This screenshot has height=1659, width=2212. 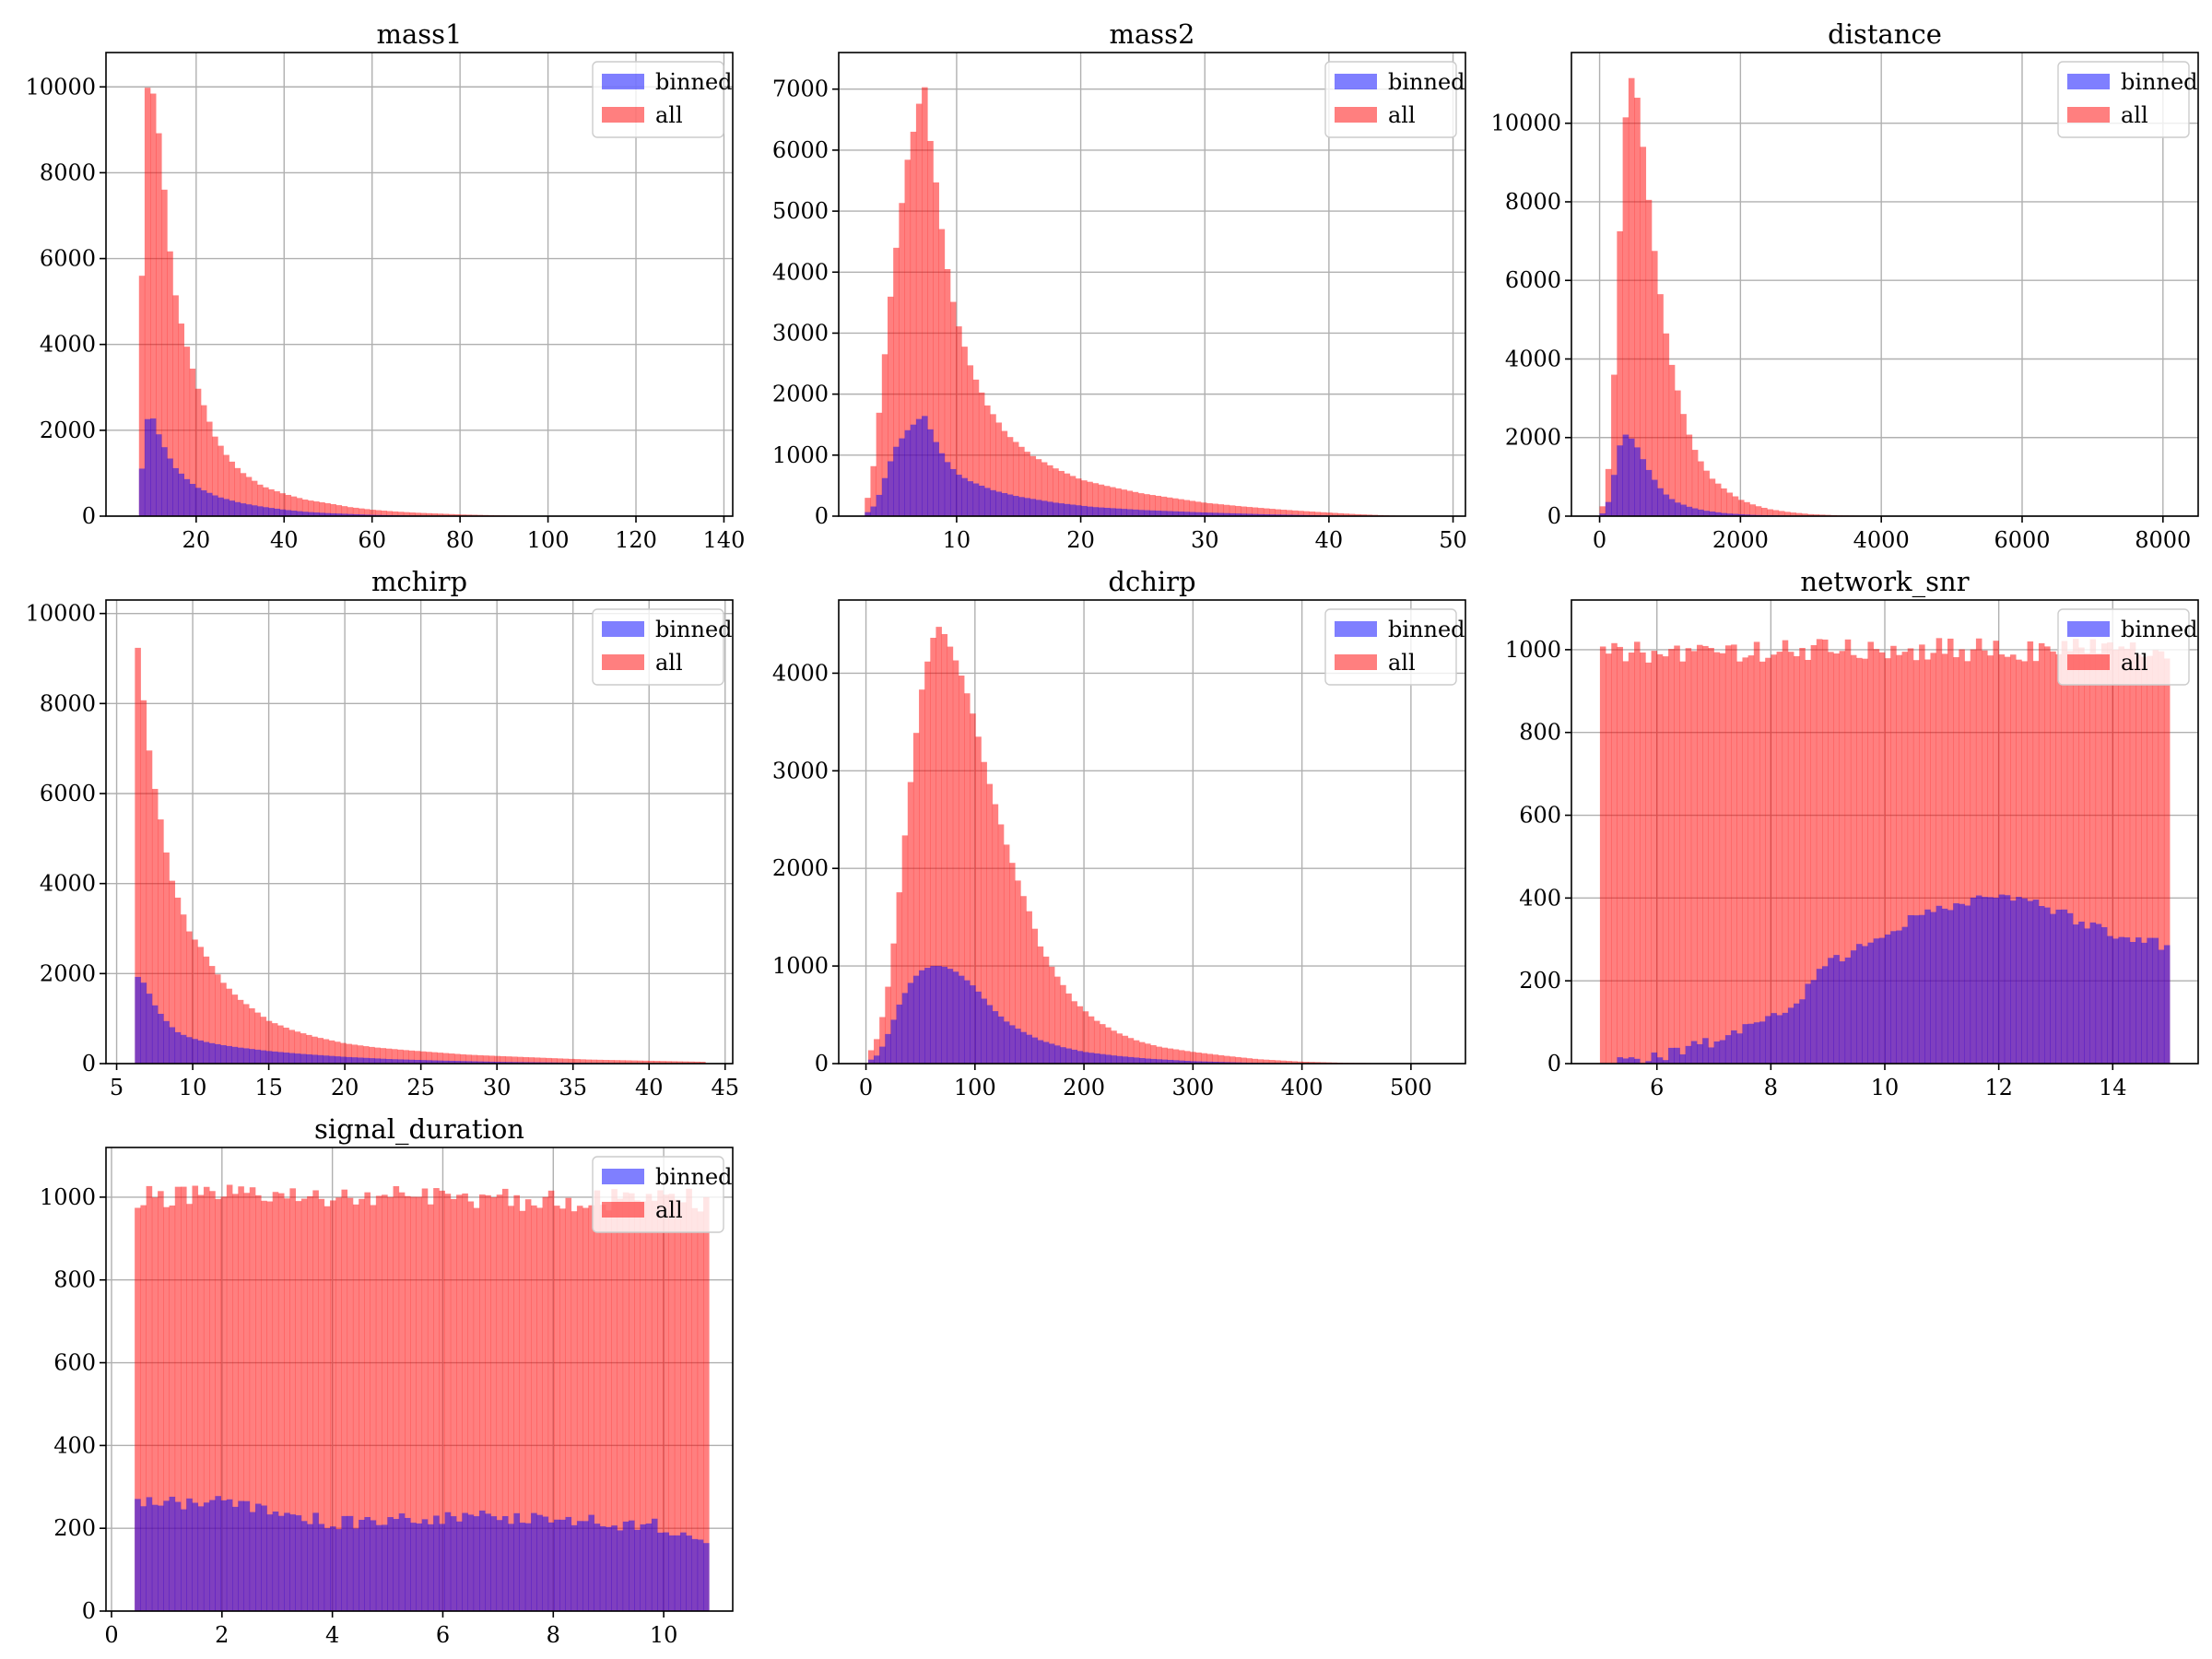 What do you see at coordinates (68, 172) in the screenshot?
I see `y-tick-label: 8000` at bounding box center [68, 172].